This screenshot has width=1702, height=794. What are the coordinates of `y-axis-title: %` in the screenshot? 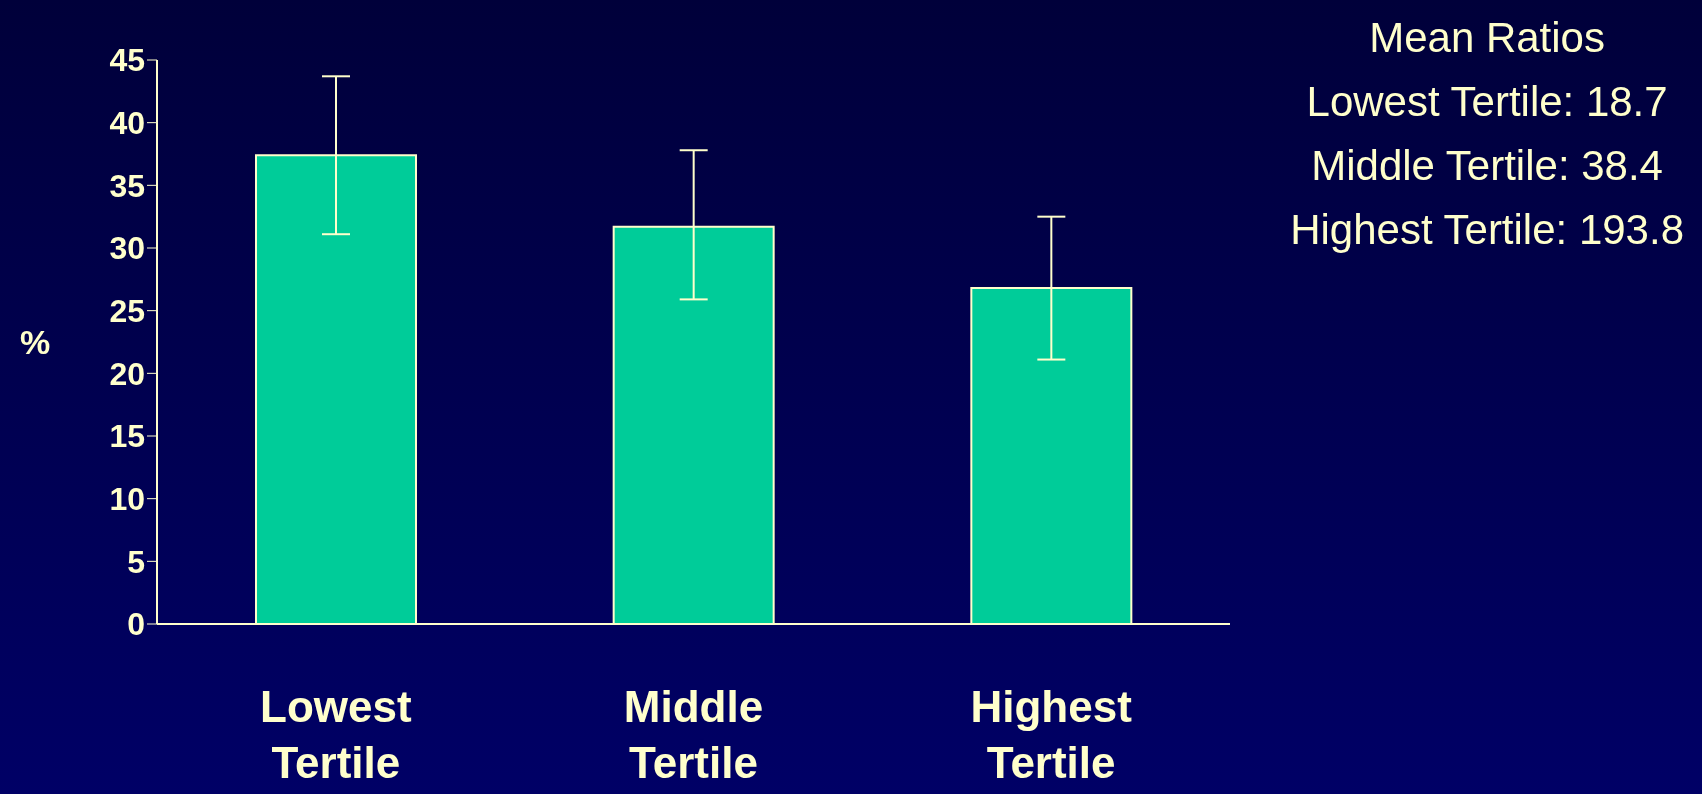 It's located at (35, 342).